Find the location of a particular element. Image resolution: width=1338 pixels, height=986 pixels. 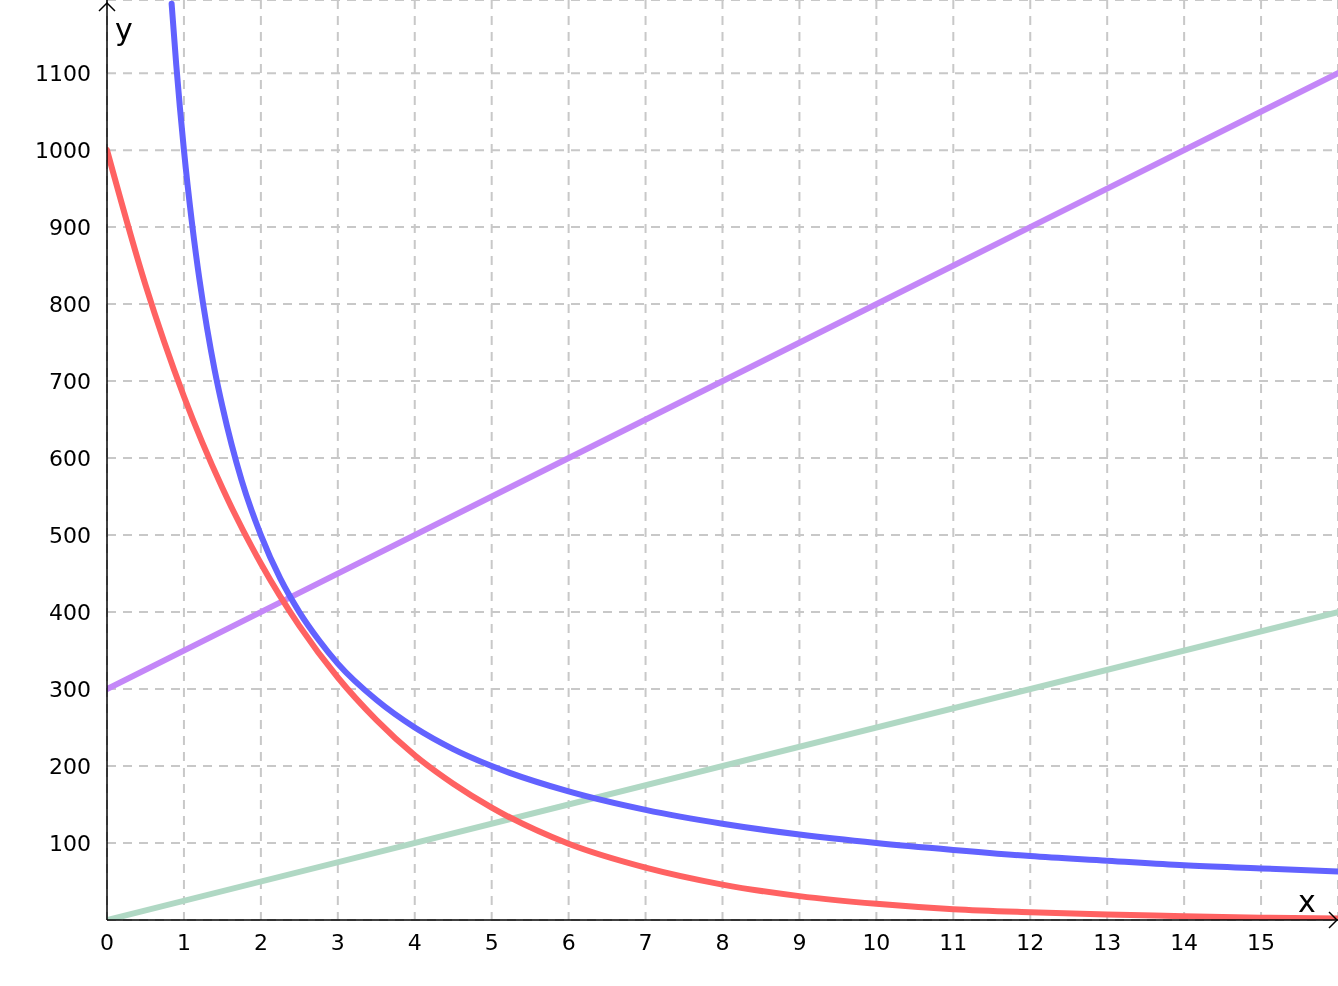

x-tick-label: 6 is located at coordinates (568, 942).